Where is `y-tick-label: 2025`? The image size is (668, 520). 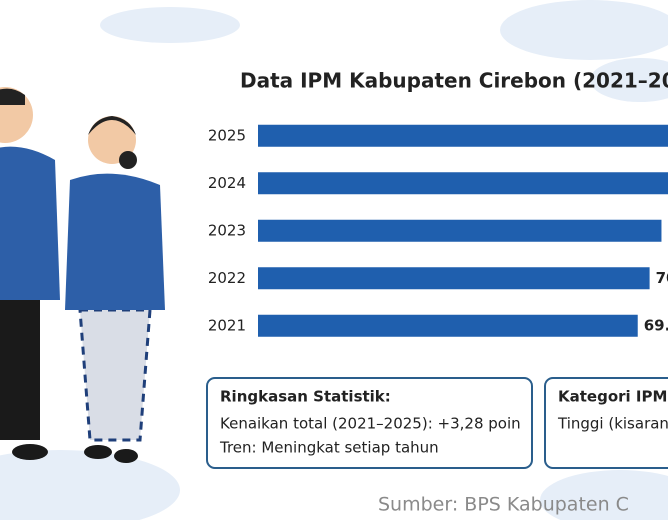 y-tick-label: 2025 is located at coordinates (227, 135).